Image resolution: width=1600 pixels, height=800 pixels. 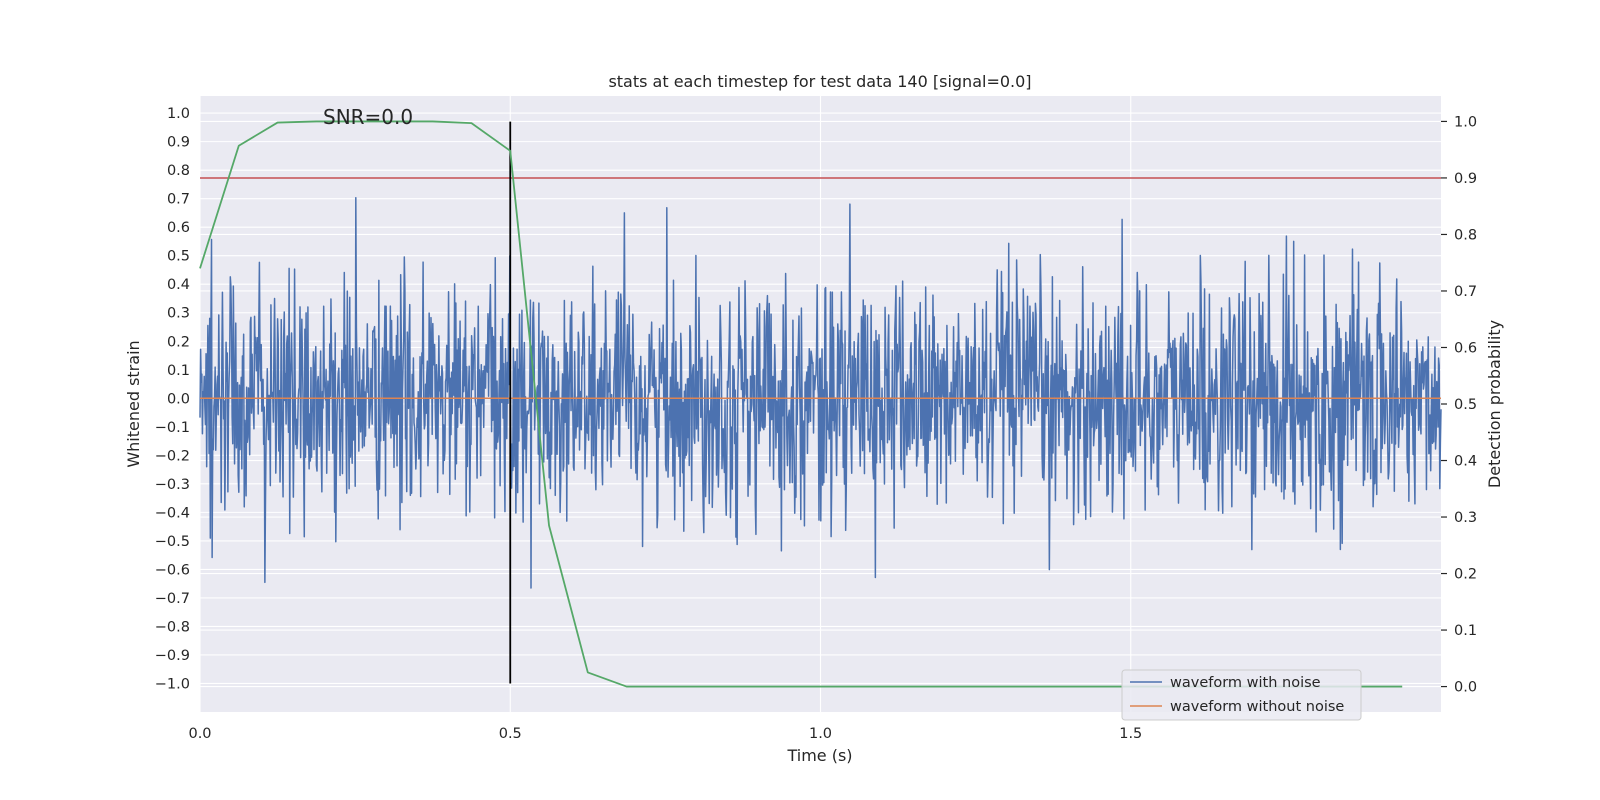 I want to click on y2-axis-ticks: 1.0 0.9 0.8 0.7 0.6 0.5 0.4 0.3 0.2 0.1 0.0, so click(x=1459, y=405).